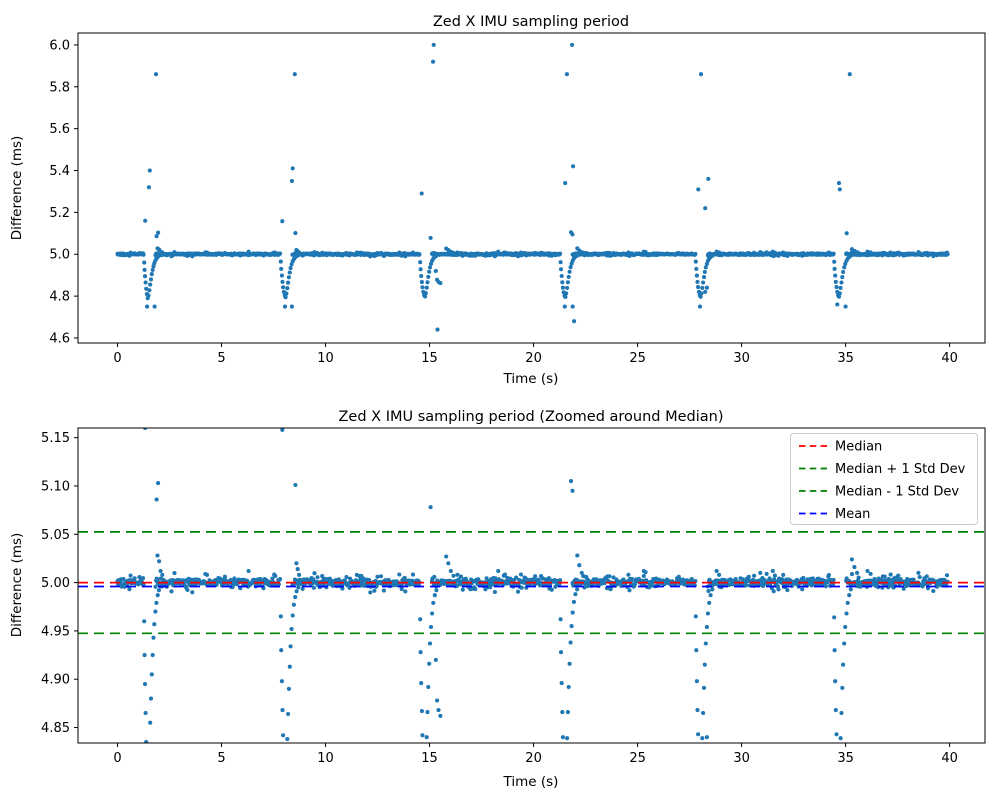 The height and width of the screenshot is (800, 1000). What do you see at coordinates (59, 129) in the screenshot?
I see `svg-text: 5.6` at bounding box center [59, 129].